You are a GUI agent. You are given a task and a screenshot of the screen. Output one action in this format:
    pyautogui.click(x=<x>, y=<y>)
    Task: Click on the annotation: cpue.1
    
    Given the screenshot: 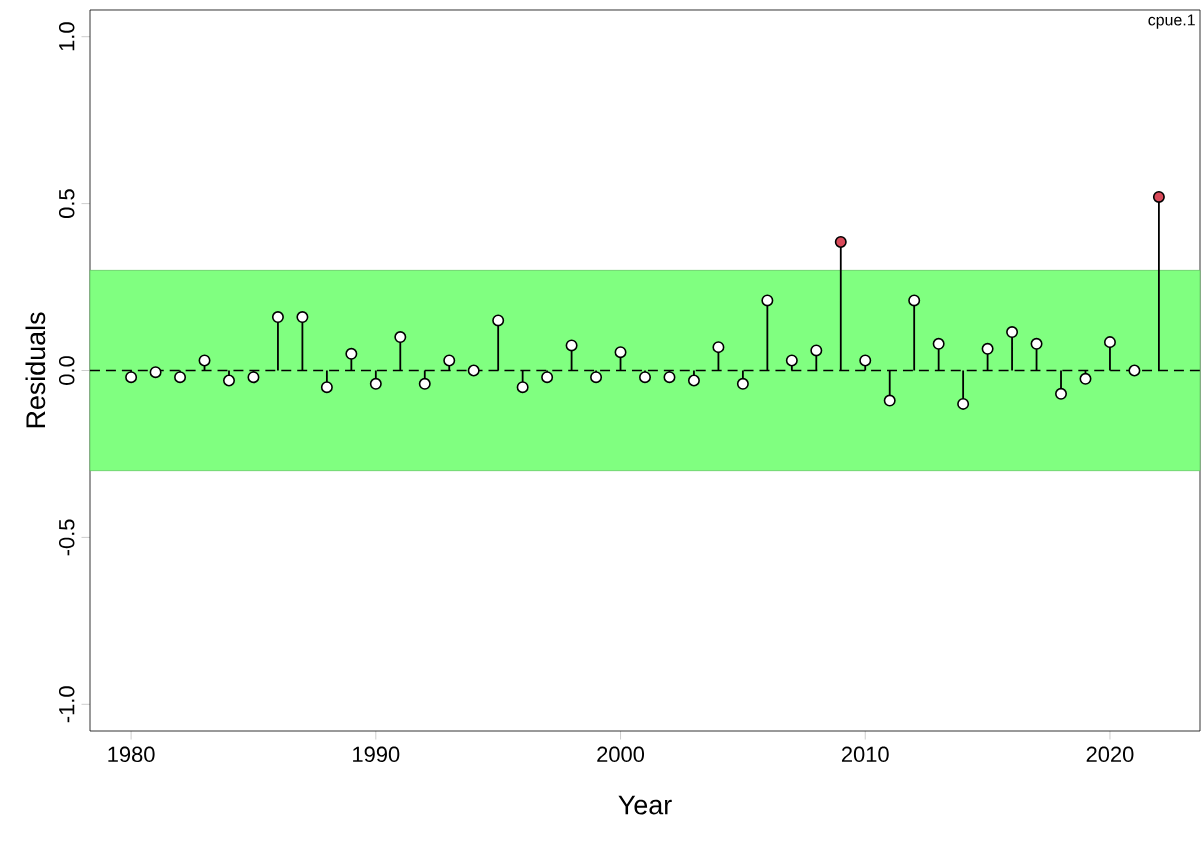 What is the action you would take?
    pyautogui.click(x=1171, y=21)
    